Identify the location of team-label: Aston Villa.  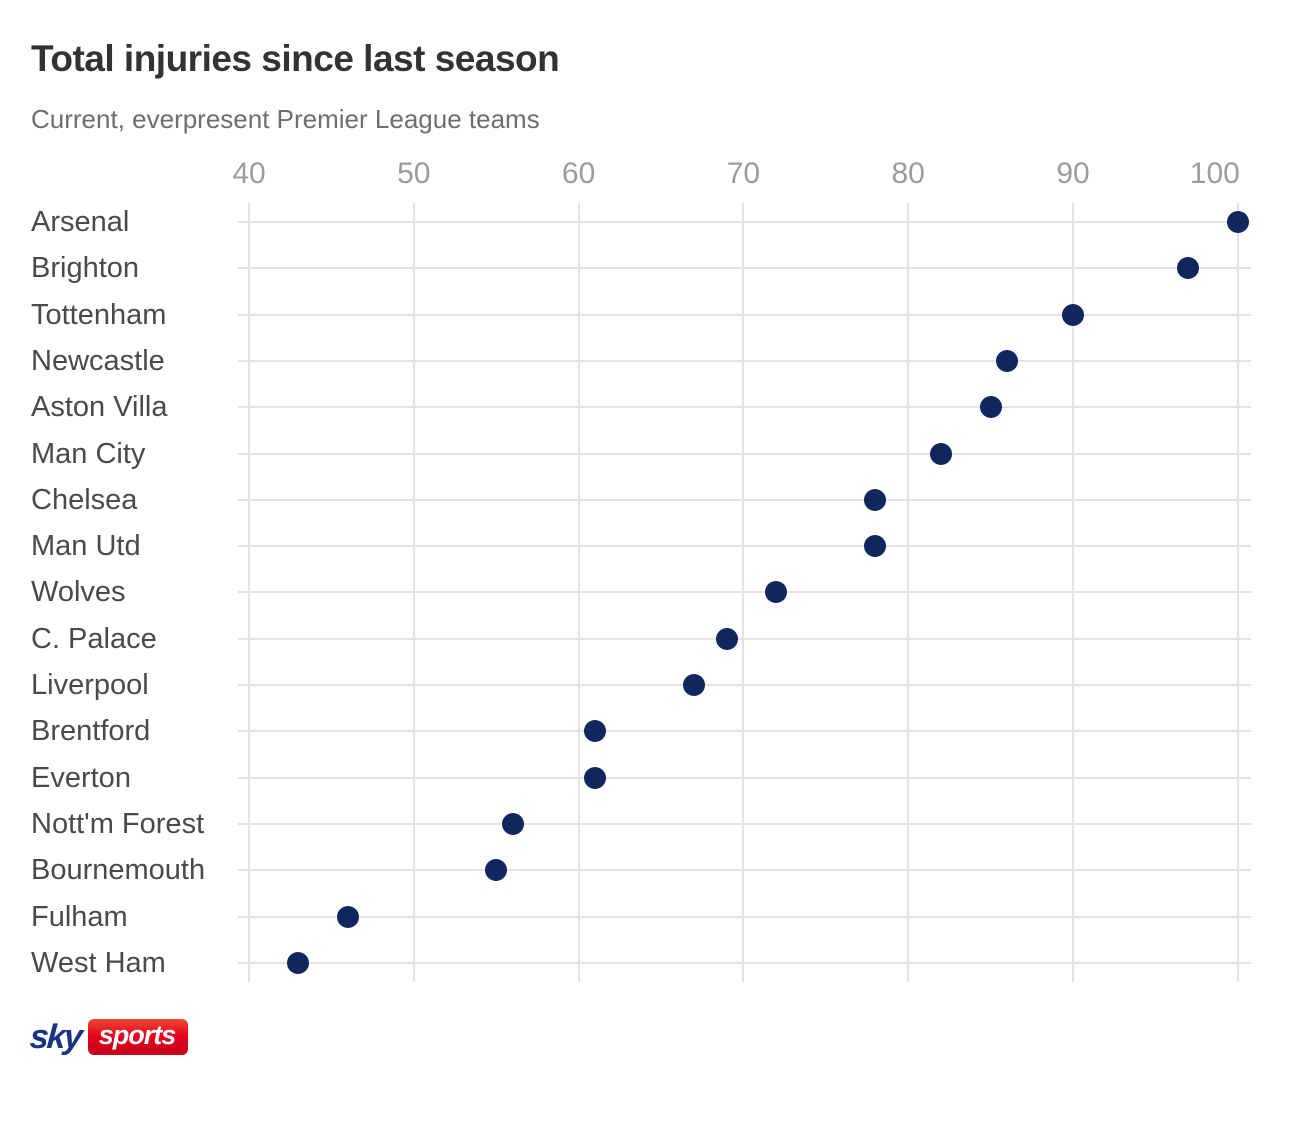
(99, 407).